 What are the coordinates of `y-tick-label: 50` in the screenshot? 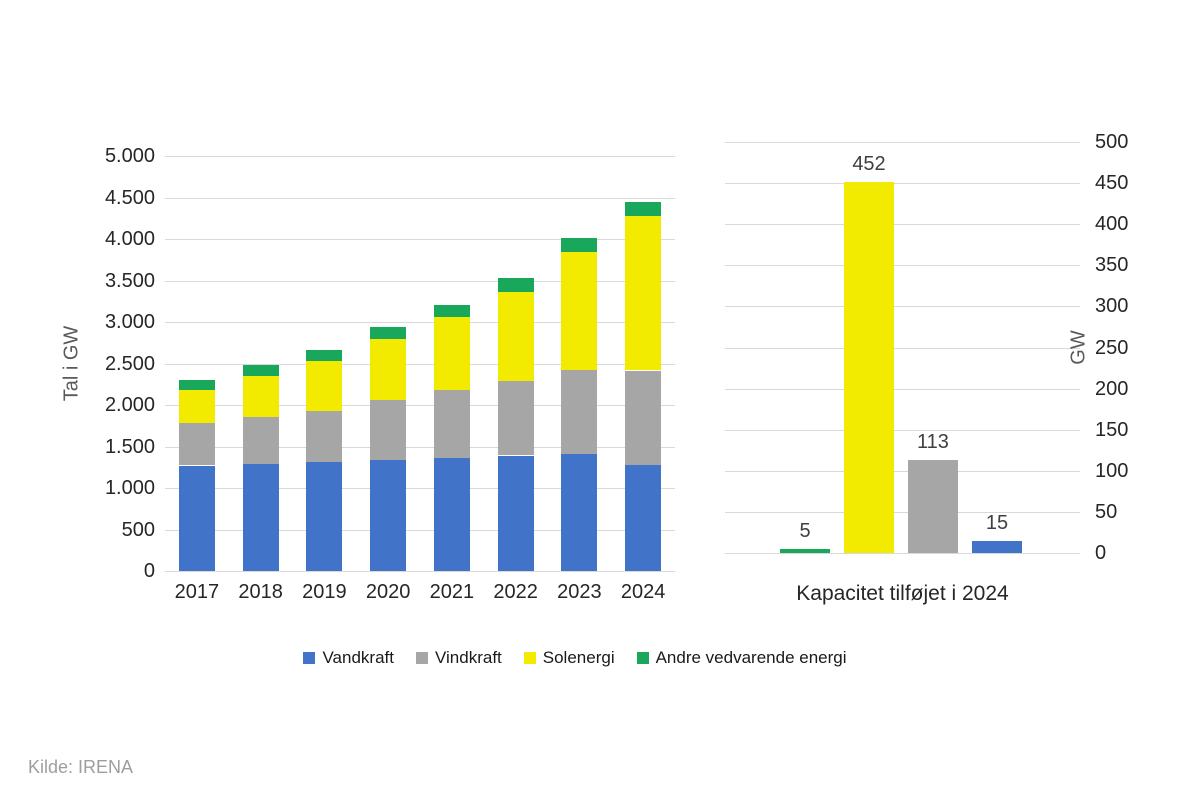 It's located at (1106, 511).